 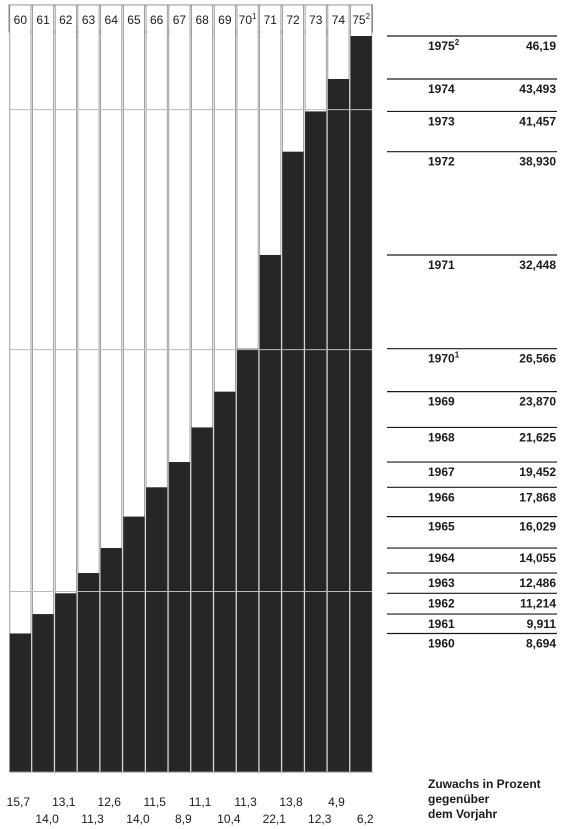 I want to click on growth-legend: Zuwachs in Prozent gegenüber dem Vorjahr, so click(x=484, y=799).